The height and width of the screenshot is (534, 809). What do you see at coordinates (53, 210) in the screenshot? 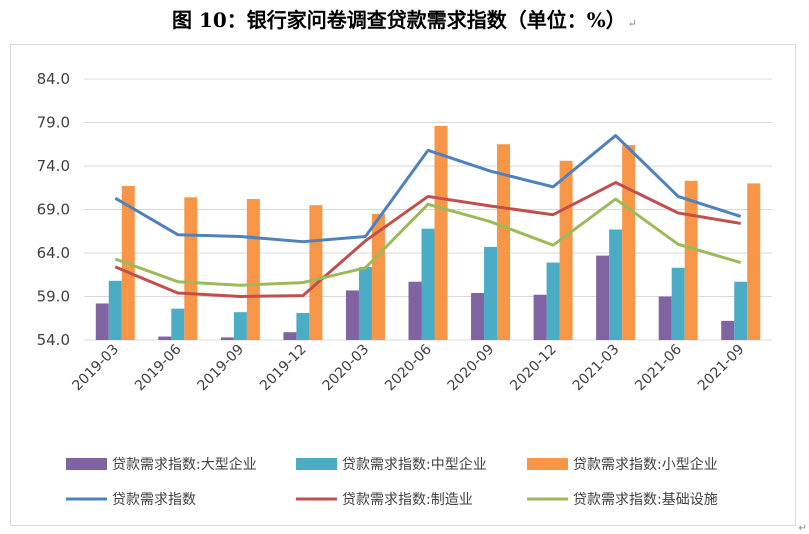
I see `y-tick-label: 69.0` at bounding box center [53, 210].